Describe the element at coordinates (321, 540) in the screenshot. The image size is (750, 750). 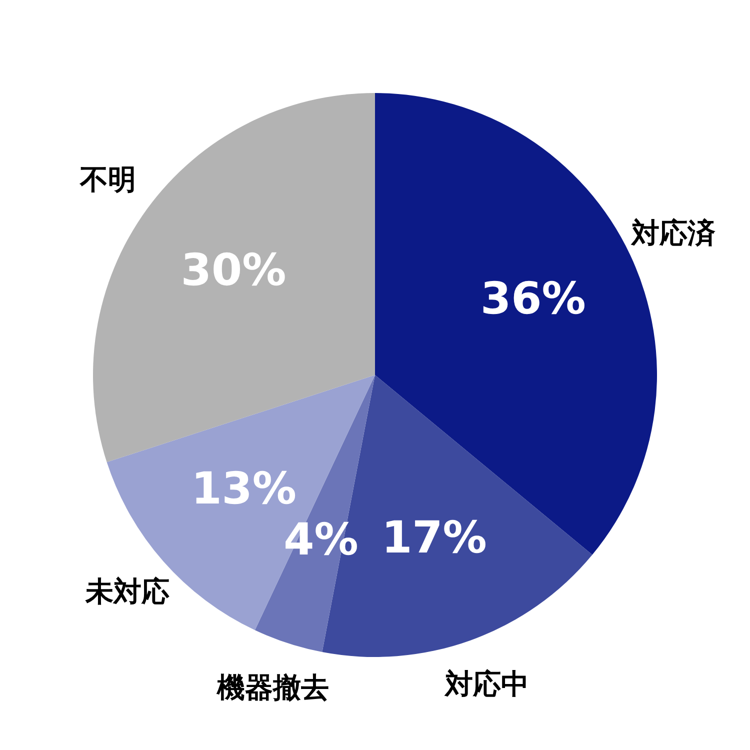
I see `data-label: 4%` at that location.